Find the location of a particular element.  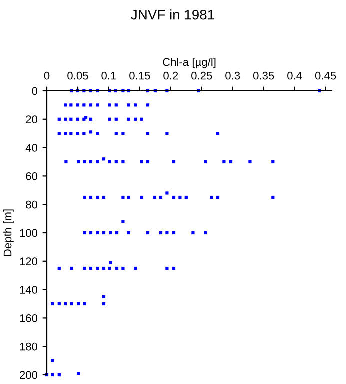

x-axis-title: Chl-a [µg/l] is located at coordinates (189, 63).